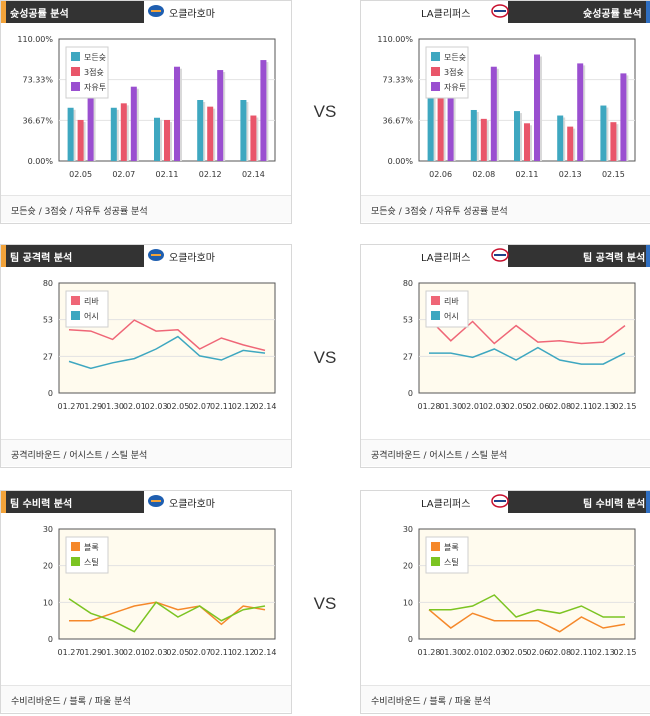  Describe the element at coordinates (72, 502) in the screenshot. I see `header-title-bar` at that location.